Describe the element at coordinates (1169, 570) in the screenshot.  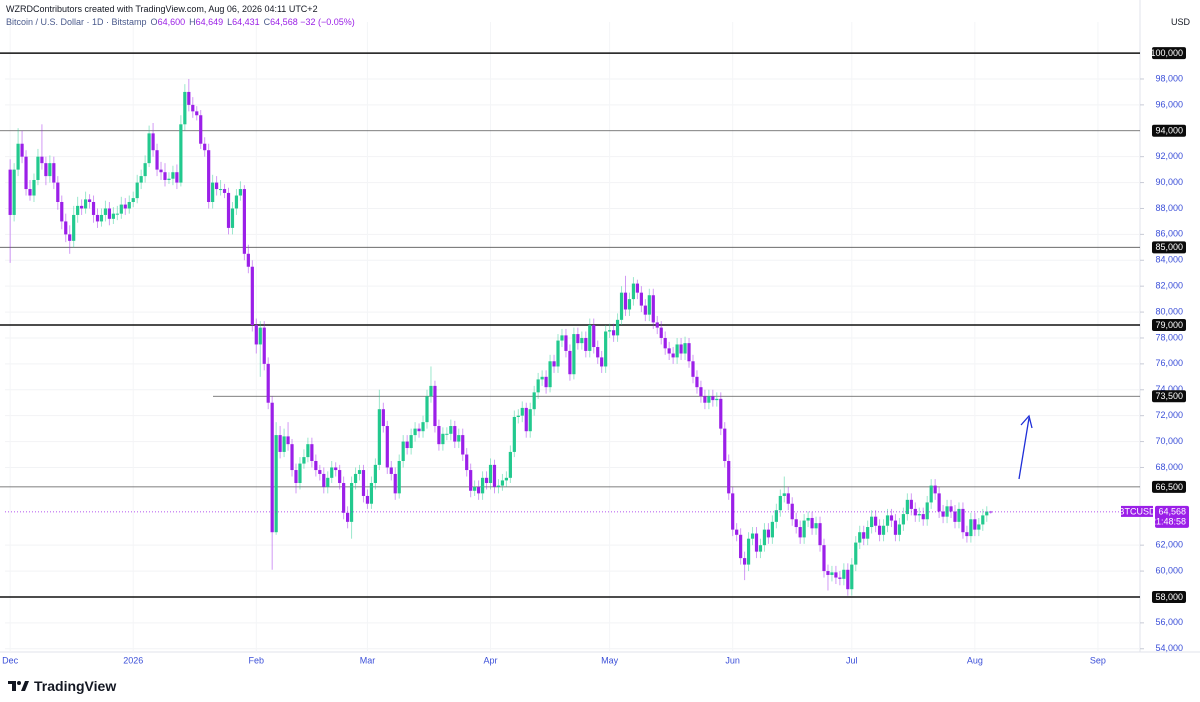
I see `y-tick-label: 60,000` at that location.